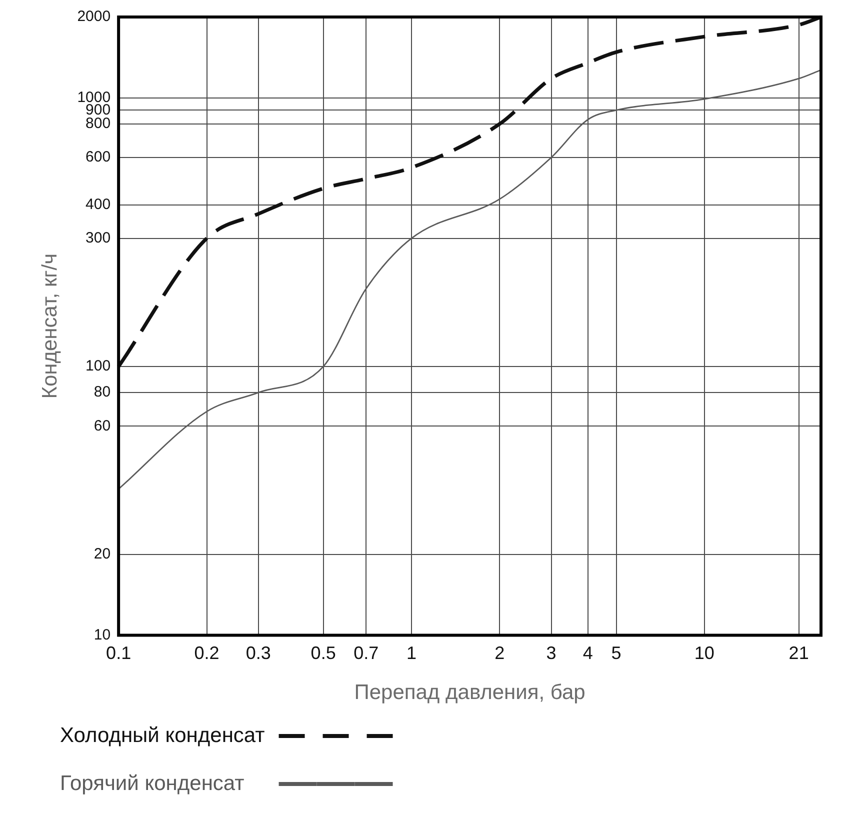  Describe the element at coordinates (102, 392) in the screenshot. I see `y-tick-label: 80` at that location.